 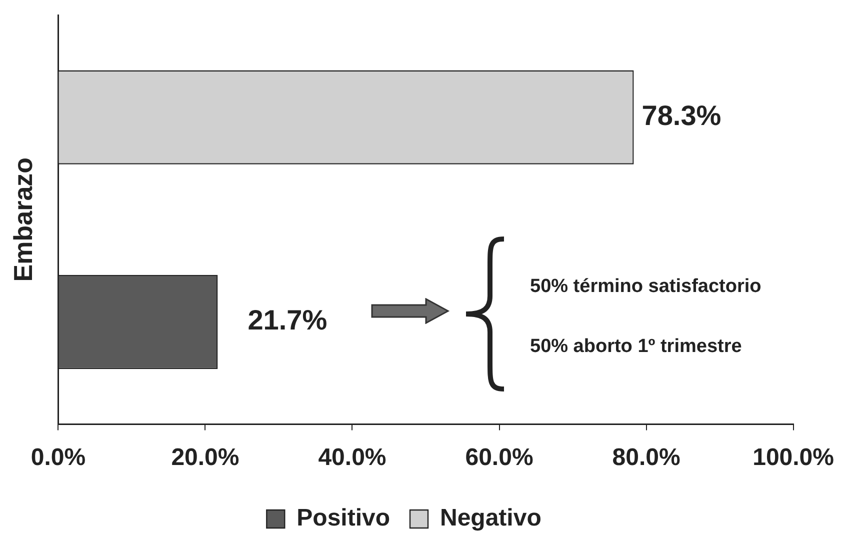 What do you see at coordinates (793, 458) in the screenshot?
I see `x-tick-label: 100.0%` at bounding box center [793, 458].